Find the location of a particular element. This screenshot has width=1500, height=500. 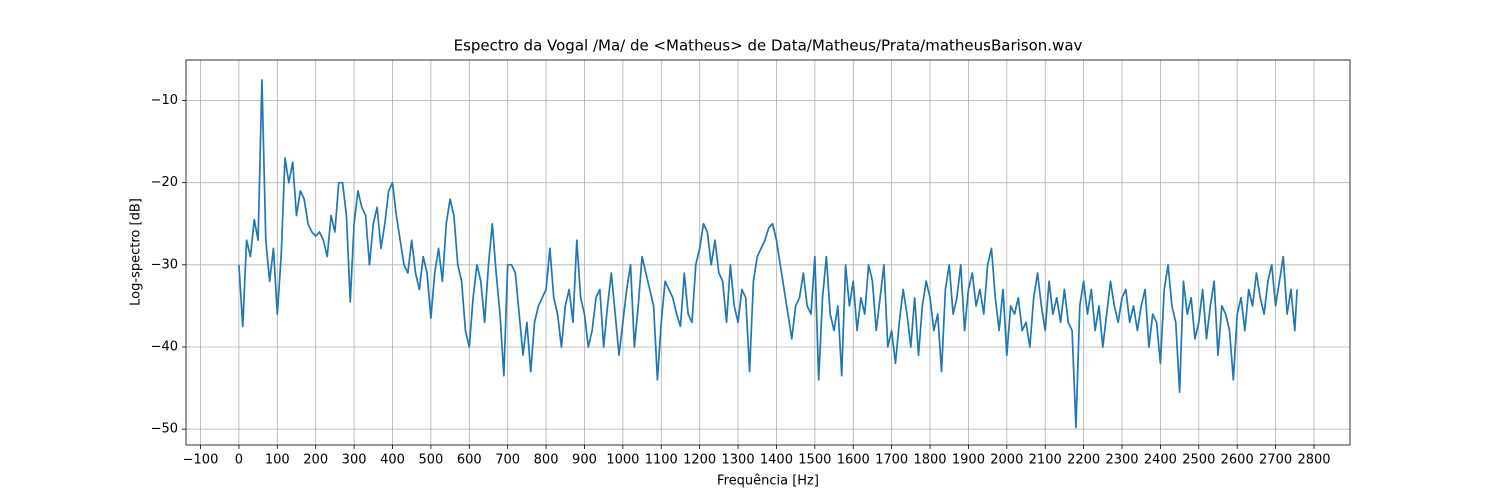

x-axis-label: Frequência [Hz] is located at coordinates (768, 481).